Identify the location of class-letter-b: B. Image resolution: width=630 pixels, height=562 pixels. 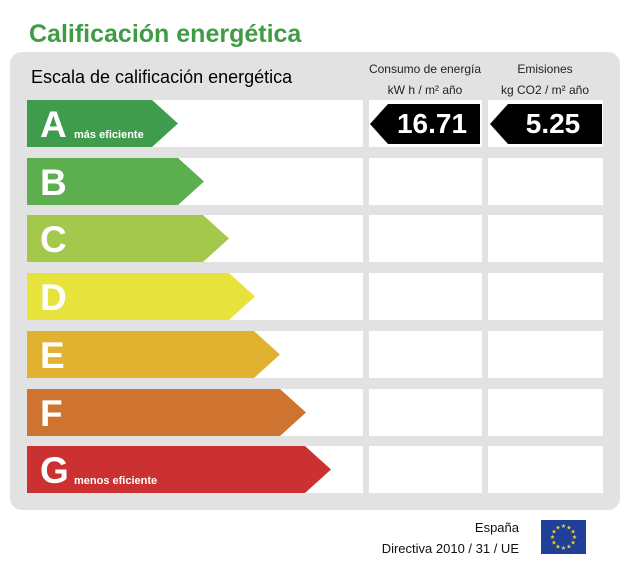
(53, 182).